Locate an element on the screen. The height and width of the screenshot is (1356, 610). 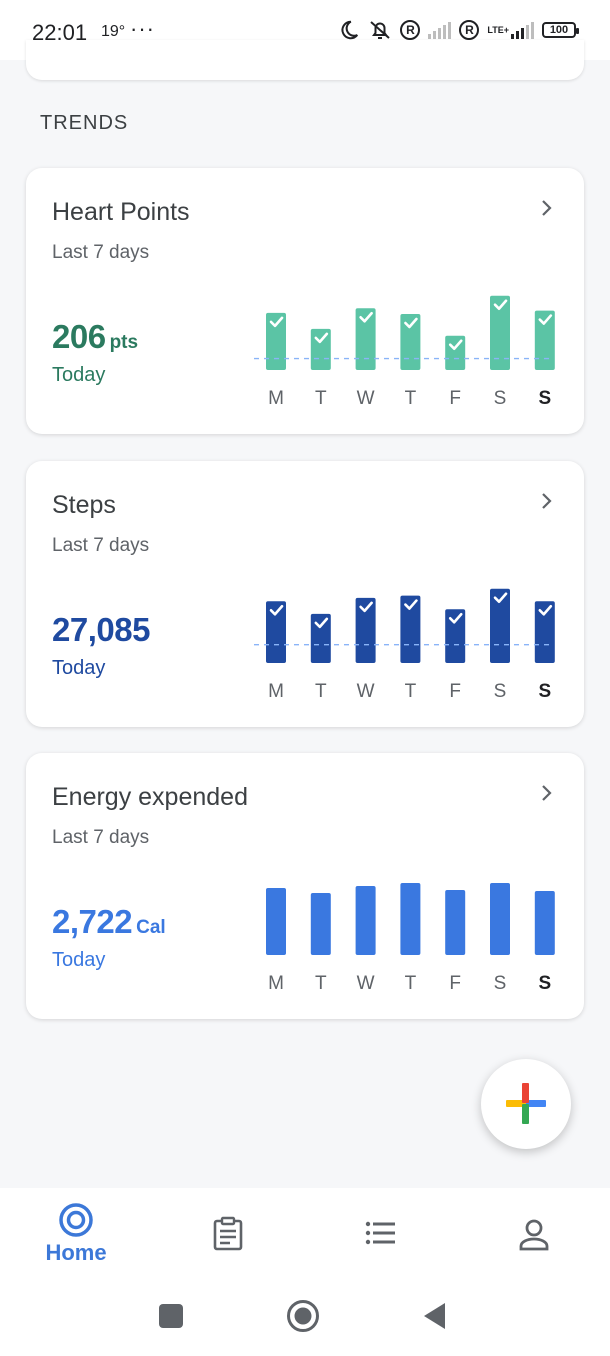
card-title: Energy expended is located at coordinates (150, 797).